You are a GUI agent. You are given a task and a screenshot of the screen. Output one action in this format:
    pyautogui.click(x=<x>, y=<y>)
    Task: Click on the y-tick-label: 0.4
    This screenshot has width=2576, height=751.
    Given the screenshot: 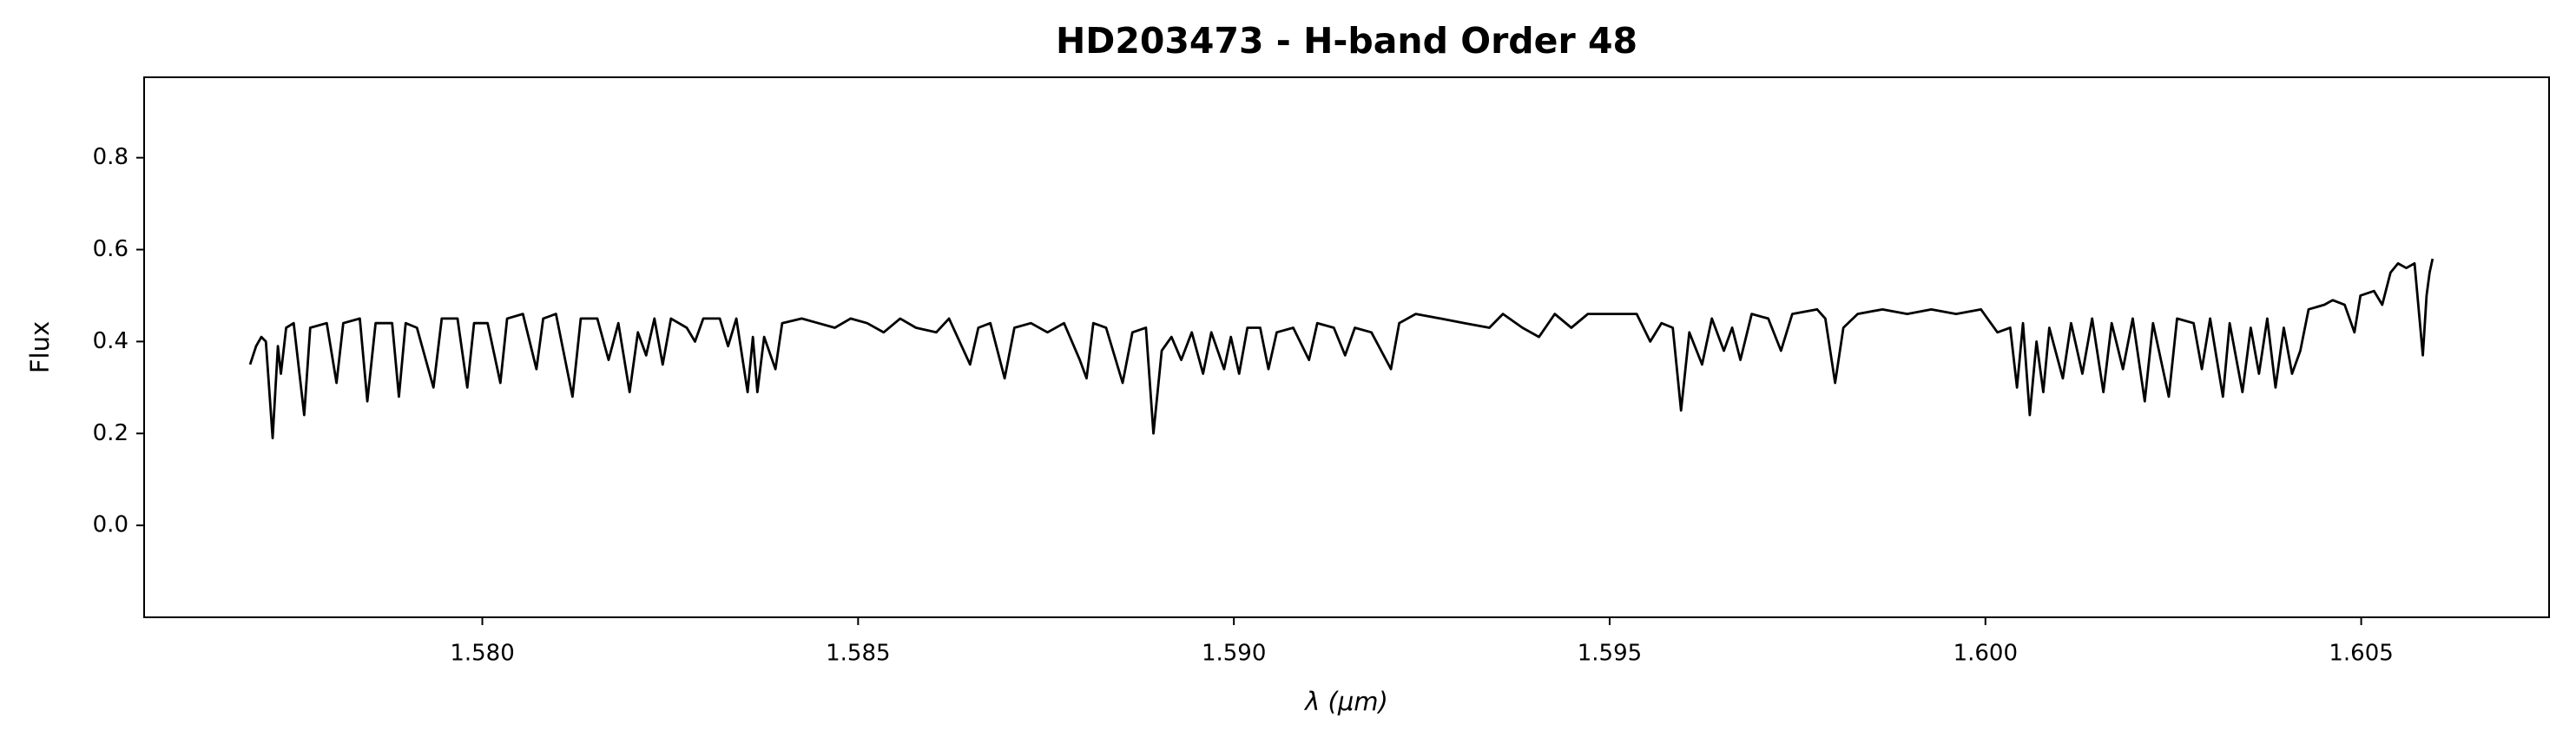 What is the action you would take?
    pyautogui.click(x=110, y=341)
    